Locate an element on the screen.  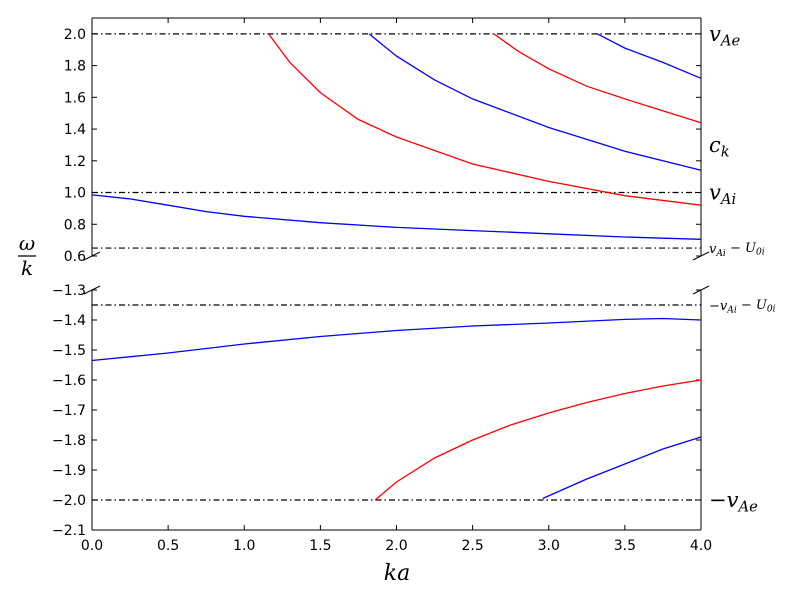
bottom-y-tick-label: −1.3 is located at coordinates (69, 291).